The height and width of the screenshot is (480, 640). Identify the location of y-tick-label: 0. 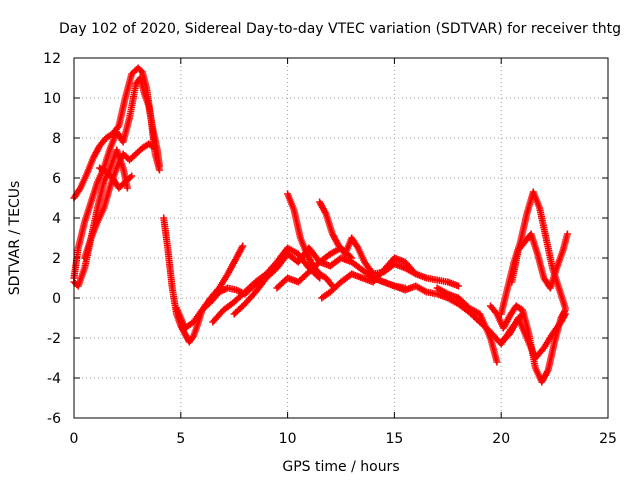
(56, 299).